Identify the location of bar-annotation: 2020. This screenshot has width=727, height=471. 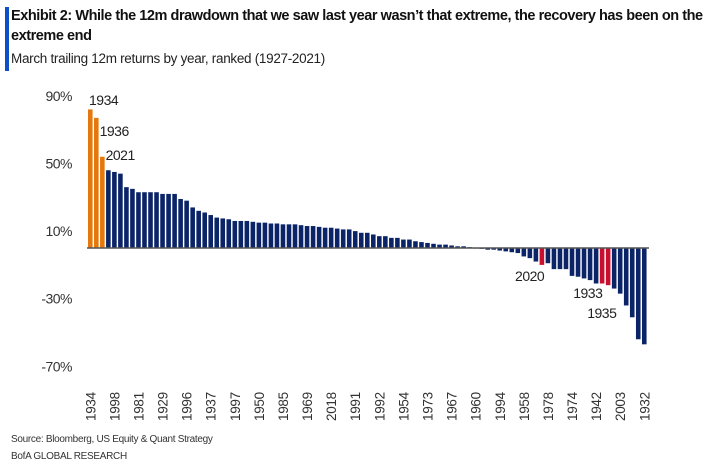
(530, 276).